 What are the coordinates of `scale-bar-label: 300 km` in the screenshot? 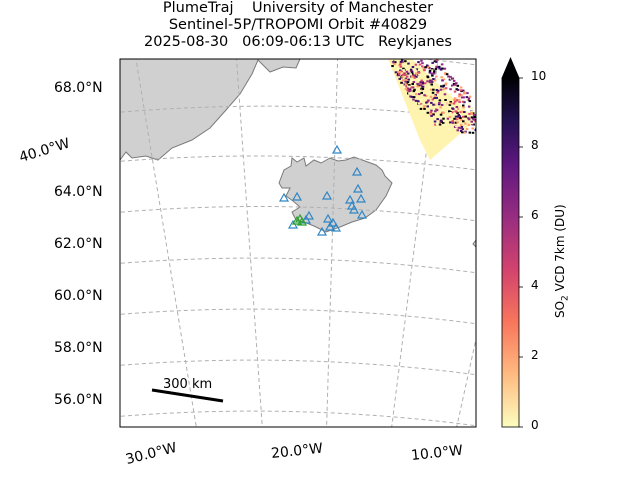 It's located at (188, 384).